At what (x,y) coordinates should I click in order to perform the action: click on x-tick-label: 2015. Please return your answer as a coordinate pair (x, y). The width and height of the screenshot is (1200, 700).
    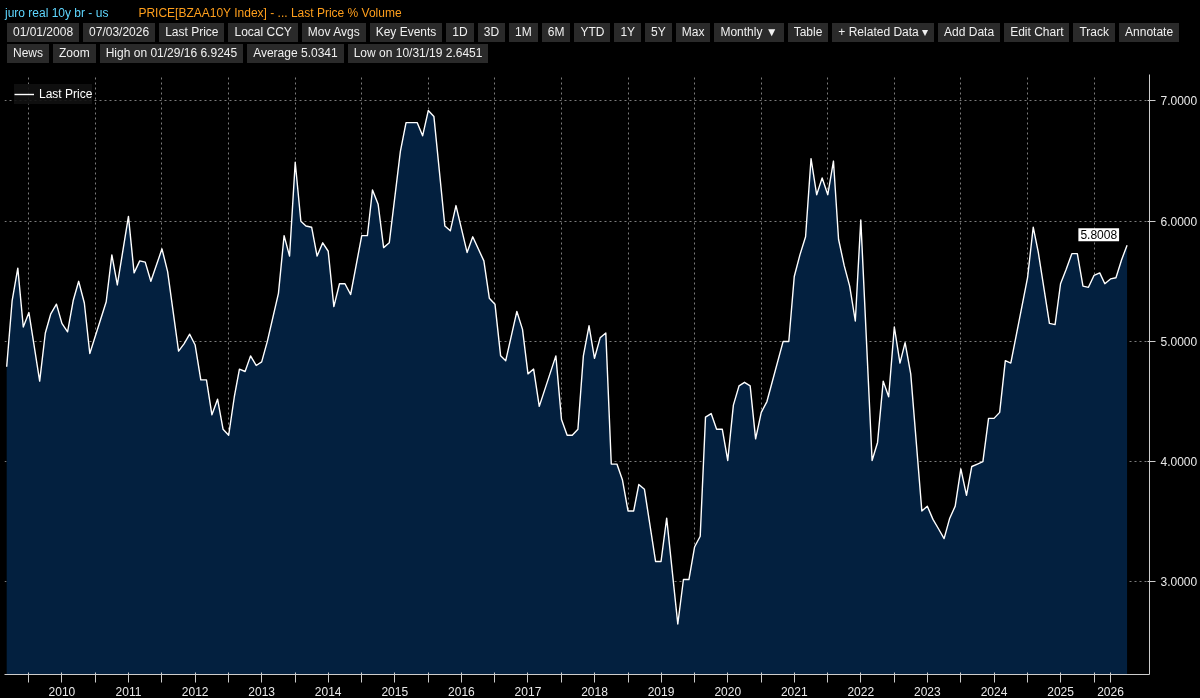
    Looking at the image, I should click on (395, 691).